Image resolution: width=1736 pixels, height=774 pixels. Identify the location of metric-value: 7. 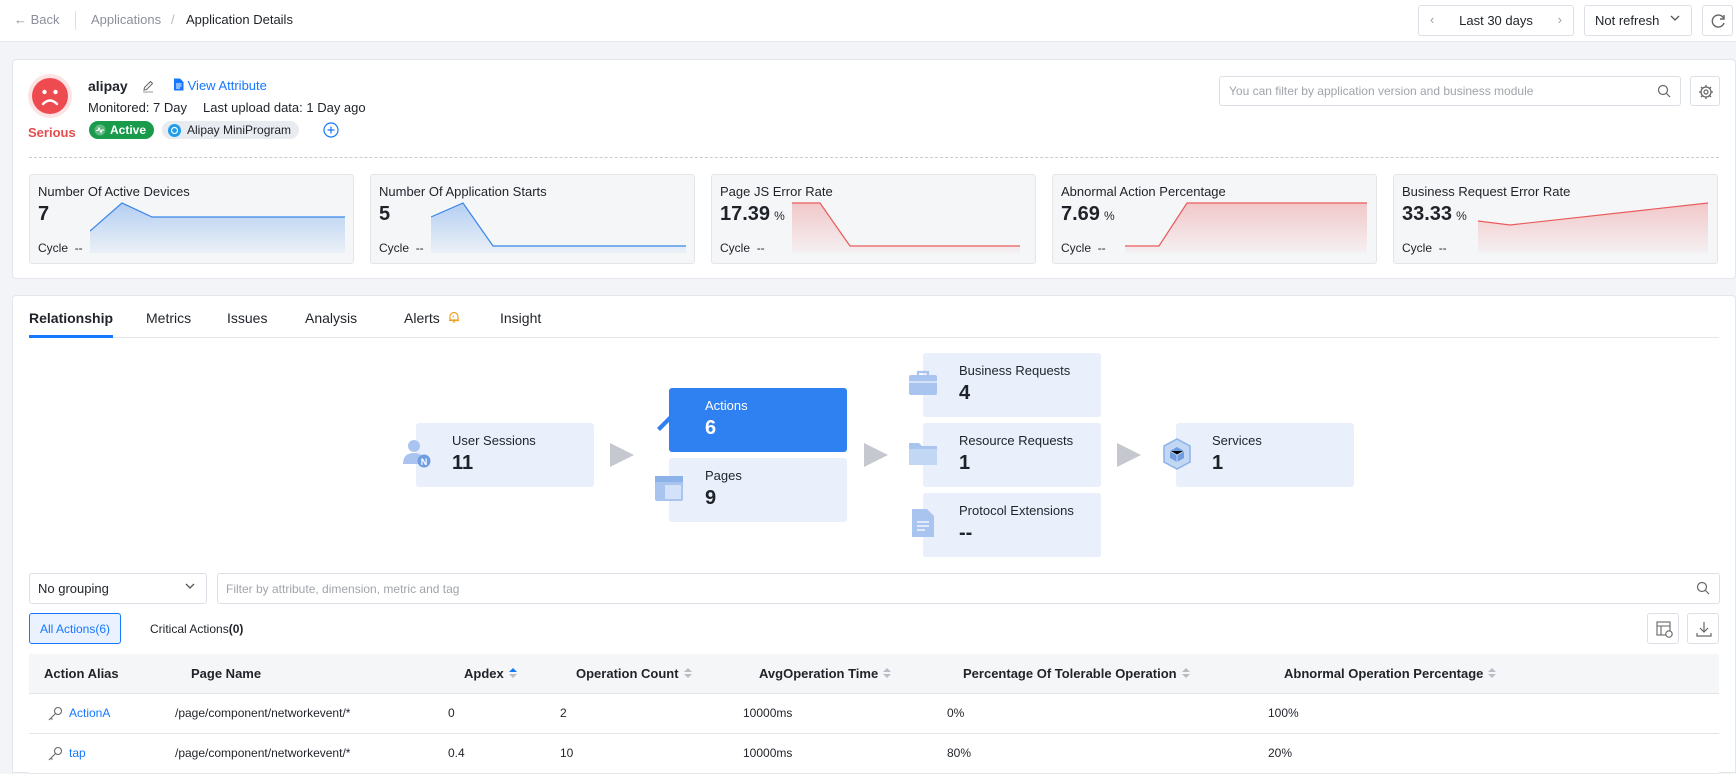
(44, 214).